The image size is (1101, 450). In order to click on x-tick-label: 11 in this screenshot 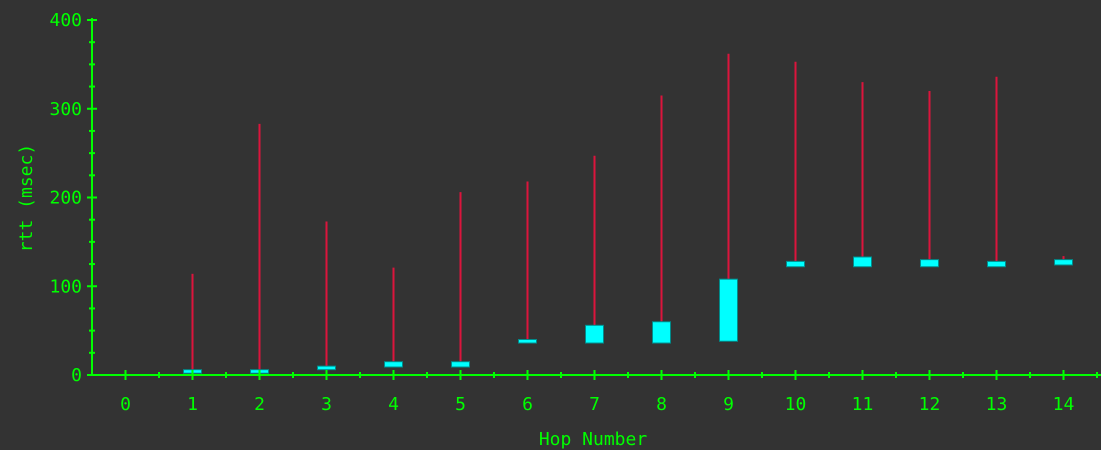, I will do `click(863, 404)`.